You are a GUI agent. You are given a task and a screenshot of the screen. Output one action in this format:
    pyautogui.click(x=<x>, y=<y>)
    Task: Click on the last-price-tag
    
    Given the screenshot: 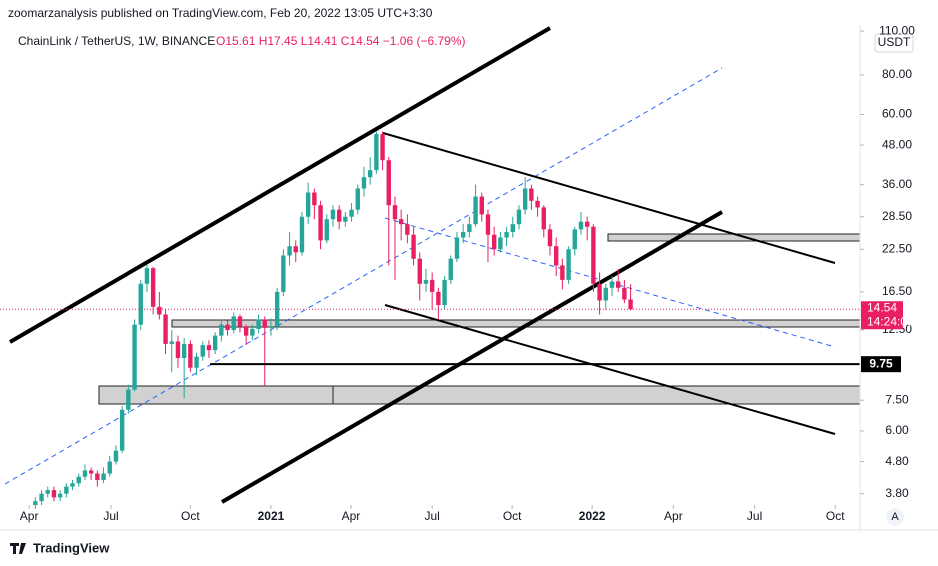 What is the action you would take?
    pyautogui.click(x=882, y=315)
    